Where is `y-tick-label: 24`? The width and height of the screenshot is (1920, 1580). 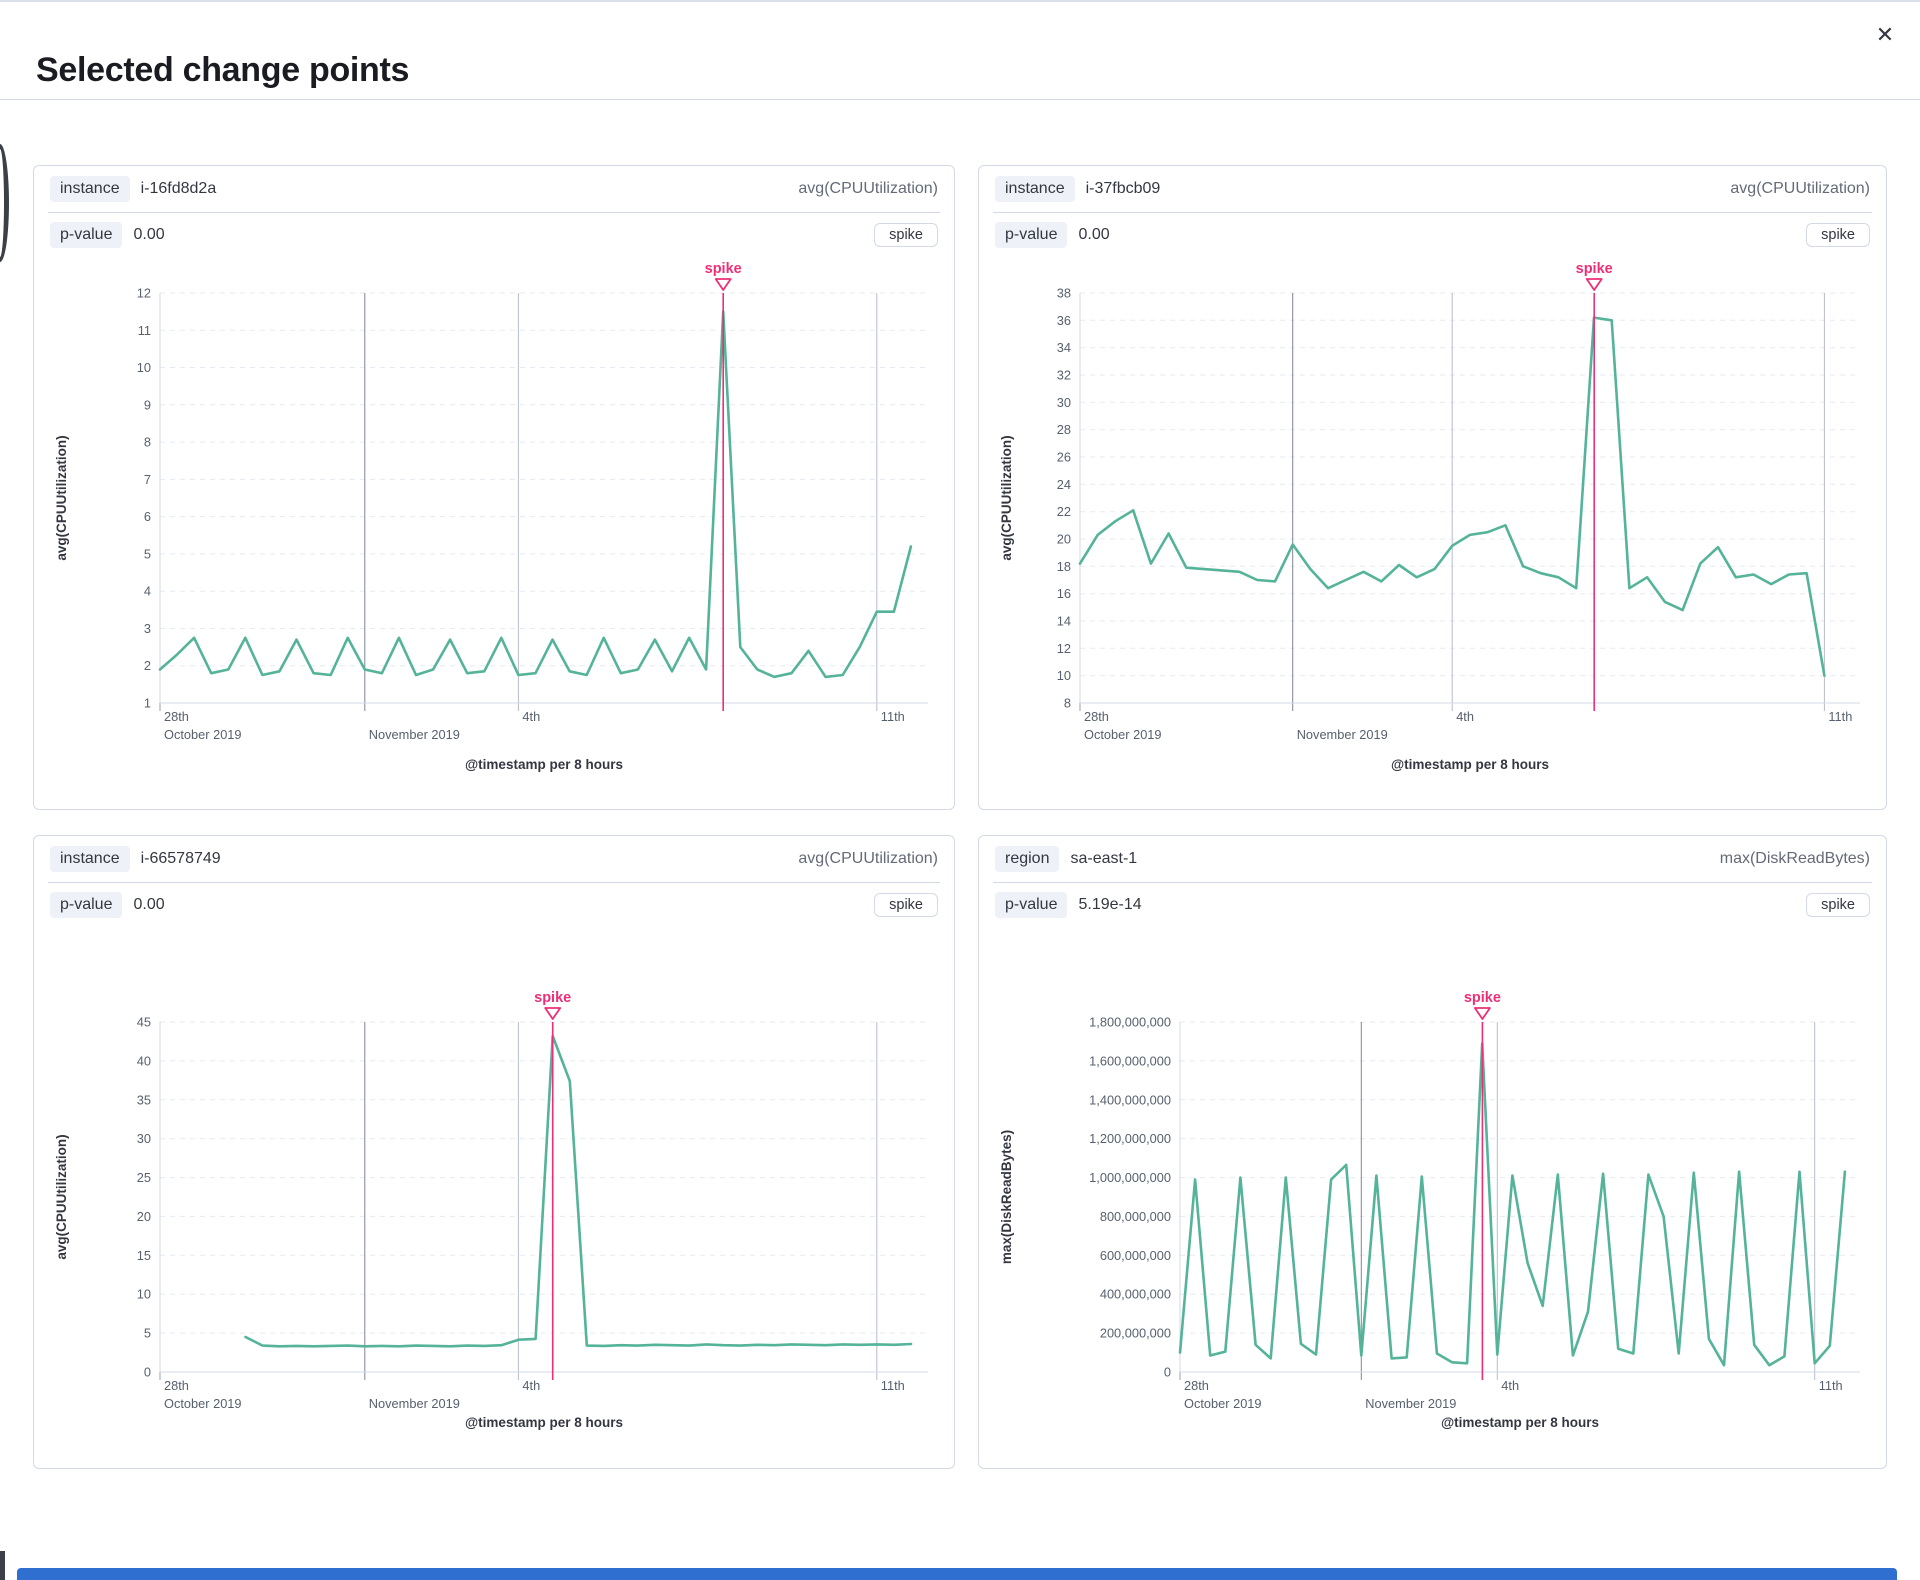 y-tick-label: 24 is located at coordinates (1064, 484).